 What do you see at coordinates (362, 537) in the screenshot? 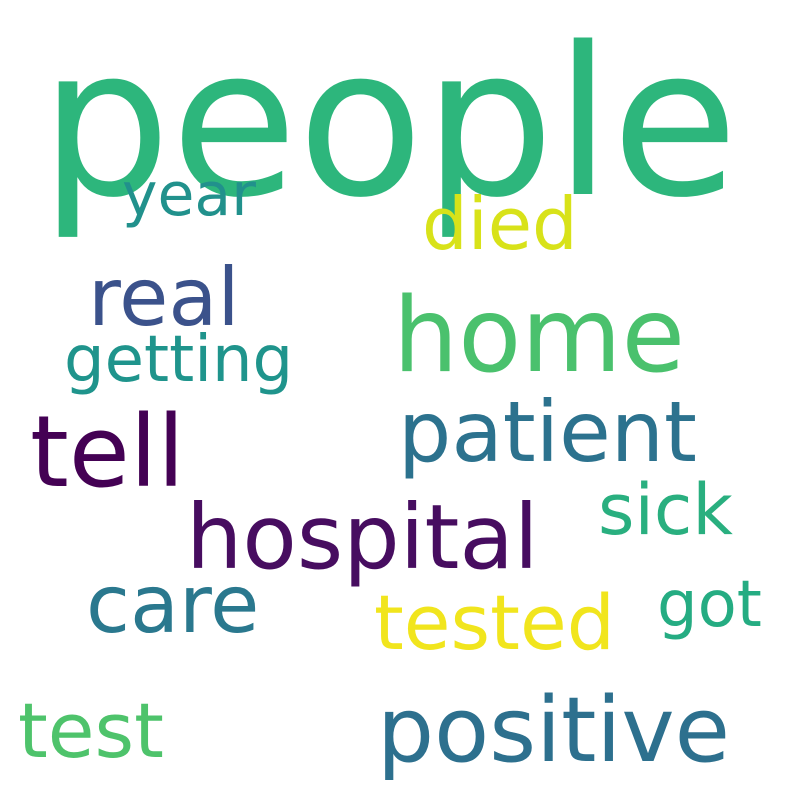
I see `word-hospital: hospital` at bounding box center [362, 537].